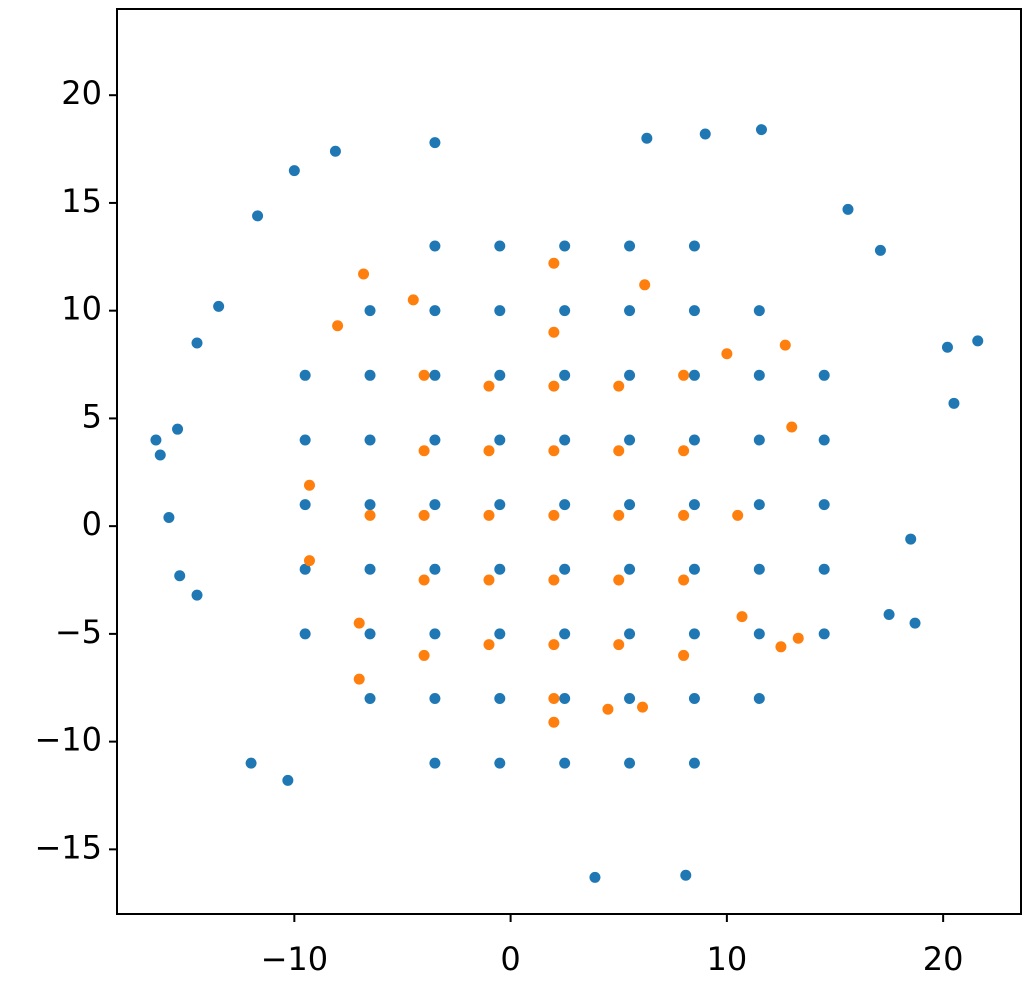 The width and height of the screenshot is (1033, 987). What do you see at coordinates (510, 959) in the screenshot?
I see `x-tick-label: 0` at bounding box center [510, 959].